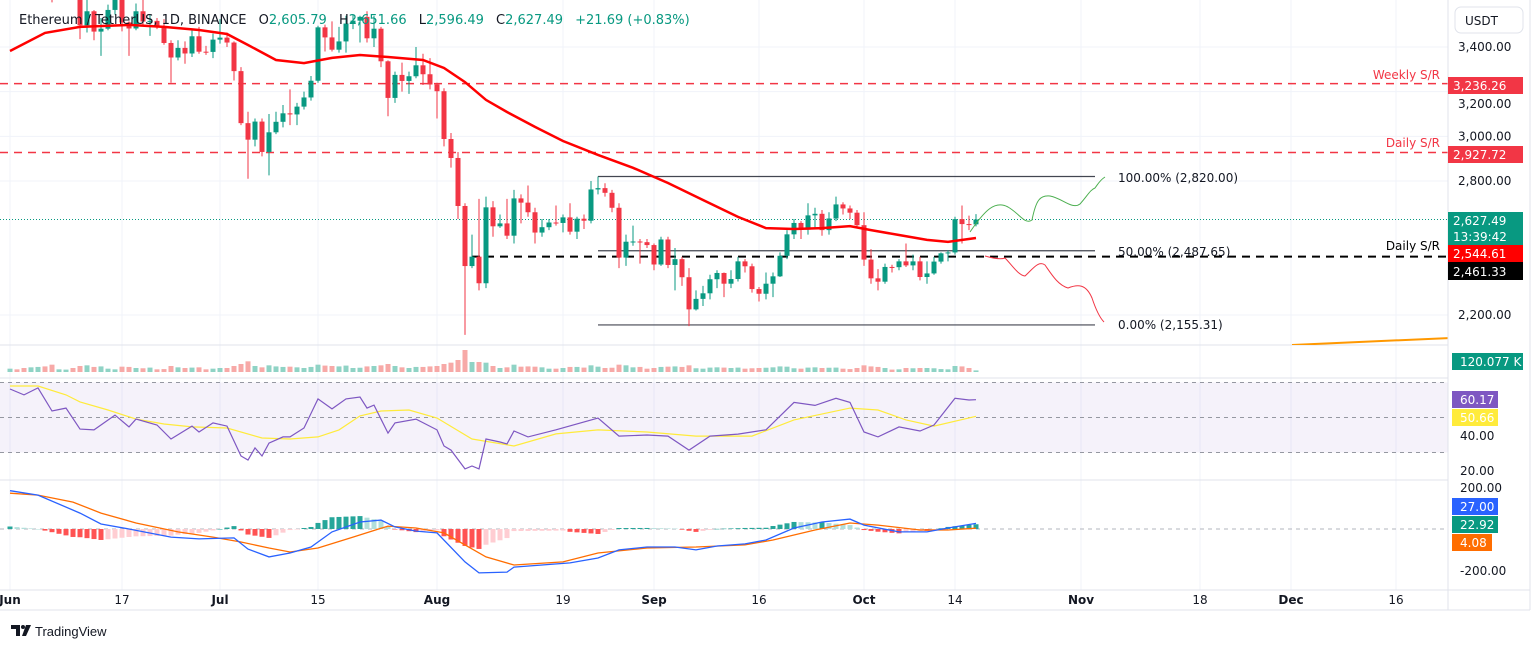 The image size is (1536, 649). I want to click on last-price-tag: 2,627.49 13:39:42, so click(1485, 228).